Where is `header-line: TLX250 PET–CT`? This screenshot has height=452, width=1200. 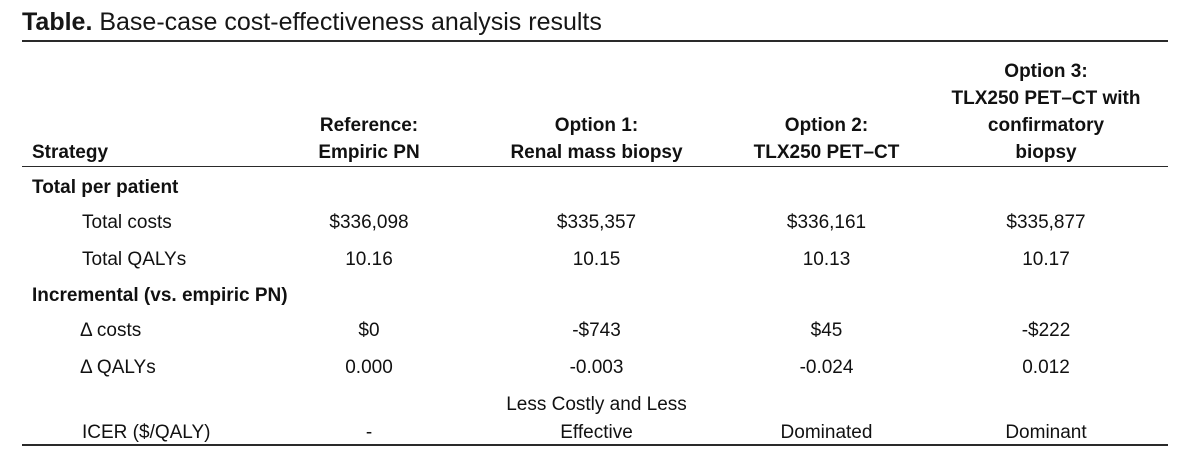 header-line: TLX250 PET–CT is located at coordinates (826, 152).